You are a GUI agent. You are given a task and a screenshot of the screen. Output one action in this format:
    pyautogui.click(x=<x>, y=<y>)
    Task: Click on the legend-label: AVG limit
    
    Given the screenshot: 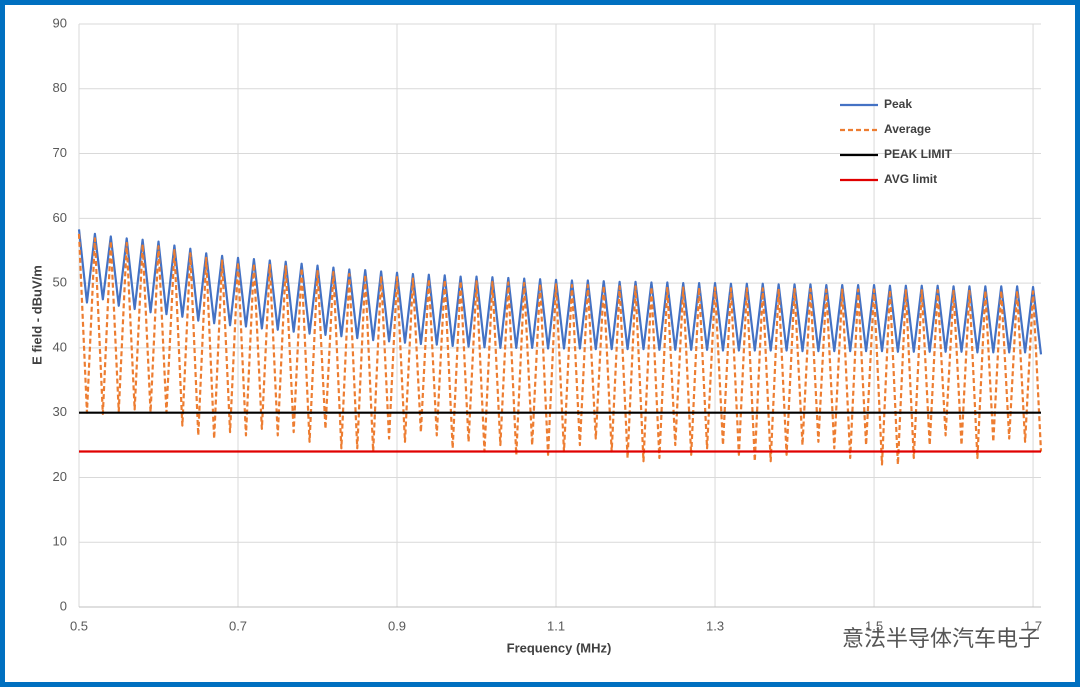 What is the action you would take?
    pyautogui.click(x=910, y=179)
    